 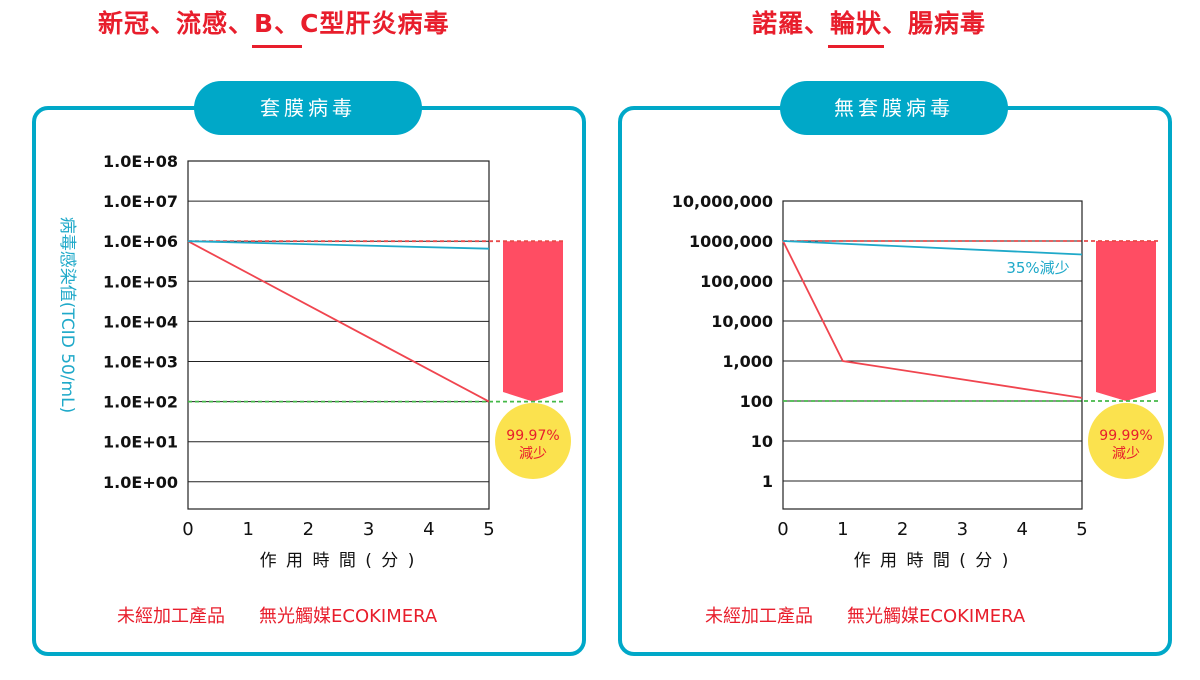 What do you see at coordinates (894, 108) in the screenshot?
I see `right-panel-pill: 無套膜病毒` at bounding box center [894, 108].